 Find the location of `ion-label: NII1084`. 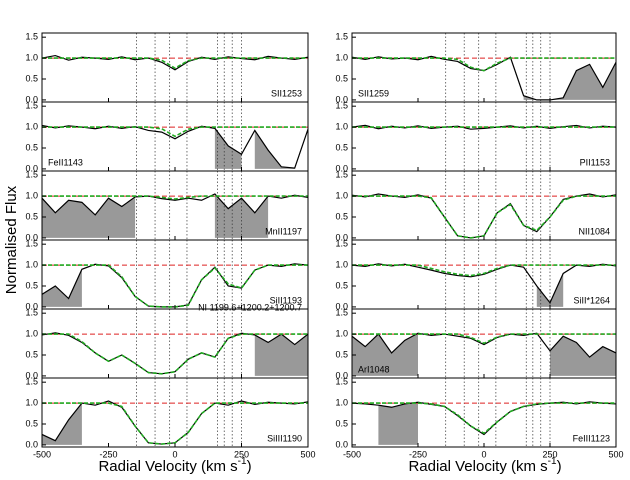

ion-label: NII1084 is located at coordinates (594, 231).